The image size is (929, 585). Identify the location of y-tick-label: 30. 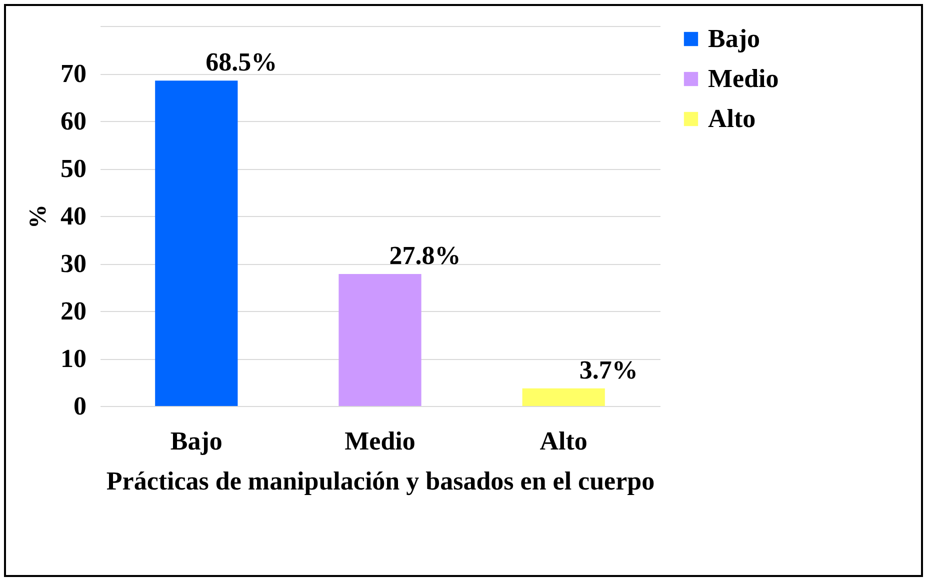
(73, 263).